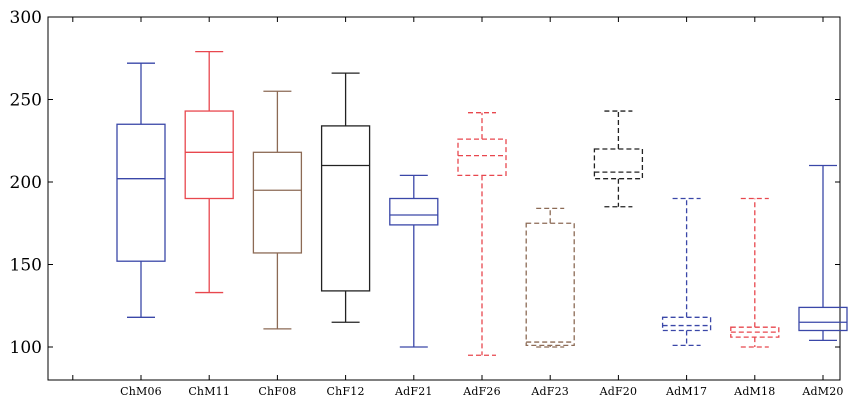 The width and height of the screenshot is (850, 399). Describe the element at coordinates (549, 391) in the screenshot. I see `x-tick-label: AdF23` at that location.